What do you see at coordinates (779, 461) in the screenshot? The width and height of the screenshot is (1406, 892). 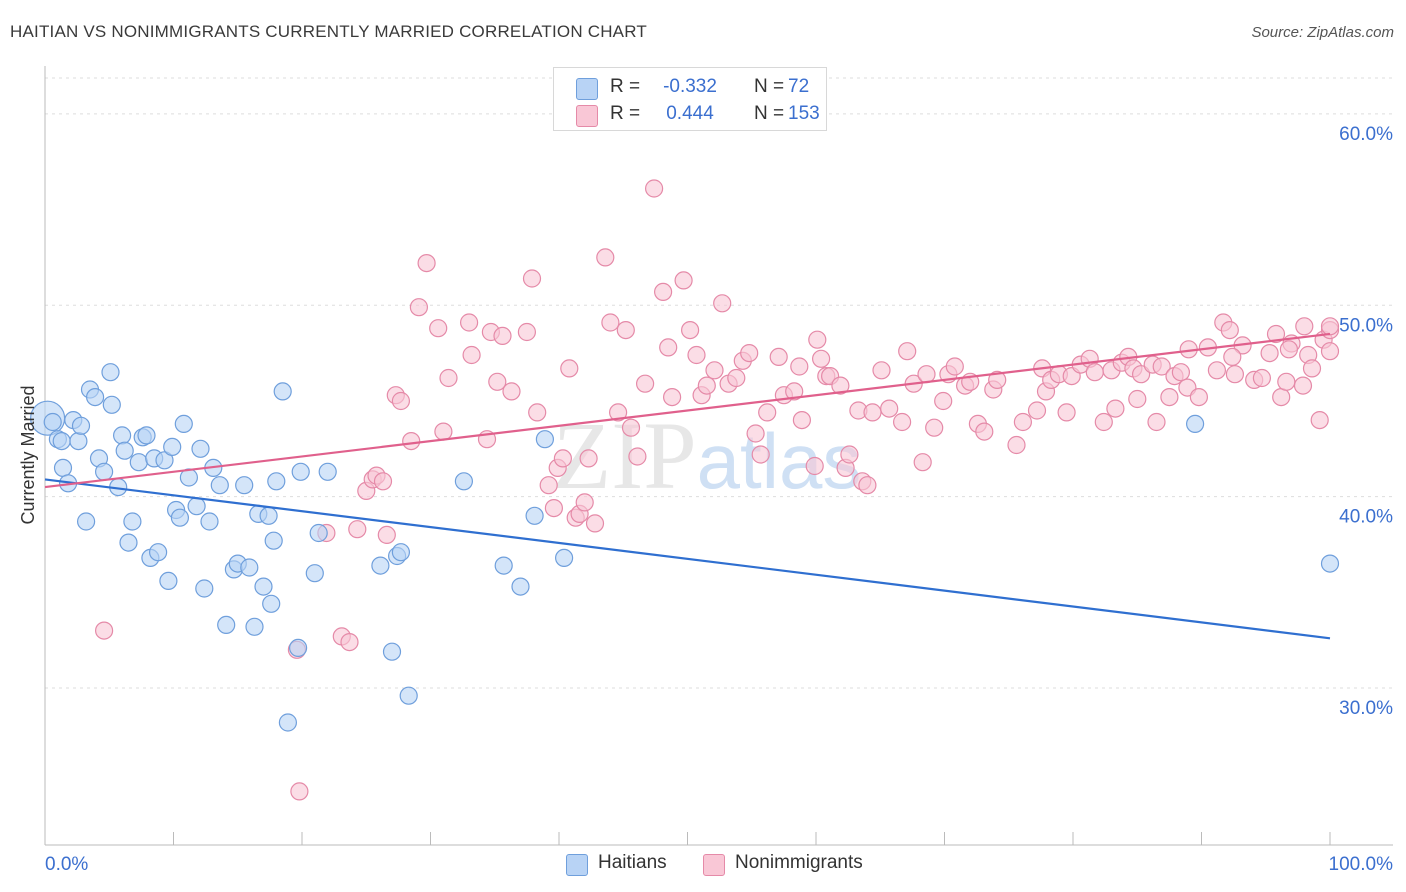 I see `watermark-atlas: atlas` at bounding box center [779, 461].